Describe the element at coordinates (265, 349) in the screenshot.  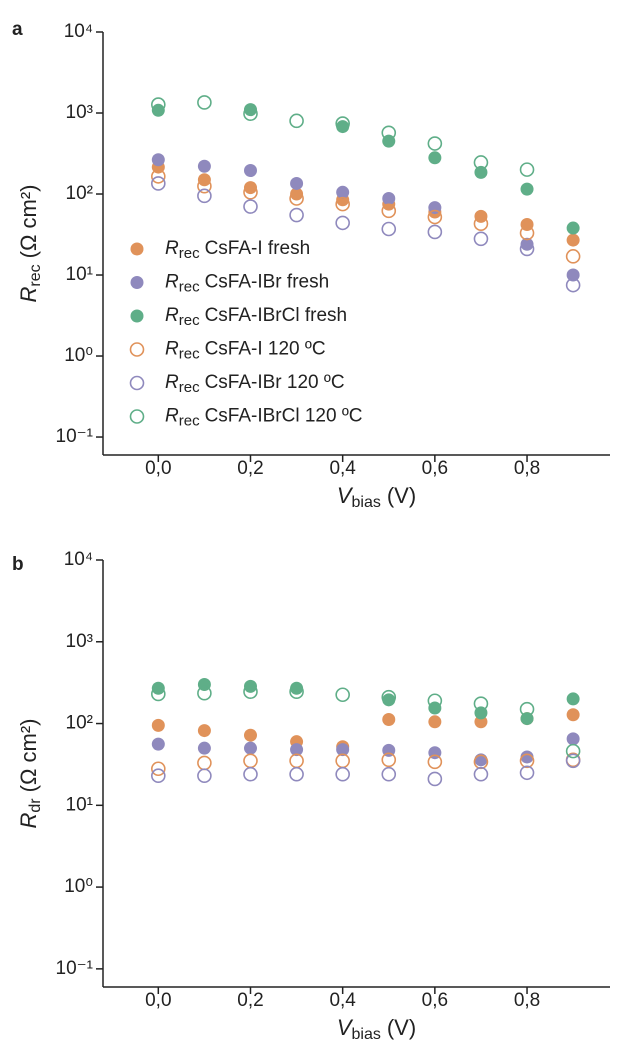
I see `series-name: CsFA-I 120 ºC` at that location.